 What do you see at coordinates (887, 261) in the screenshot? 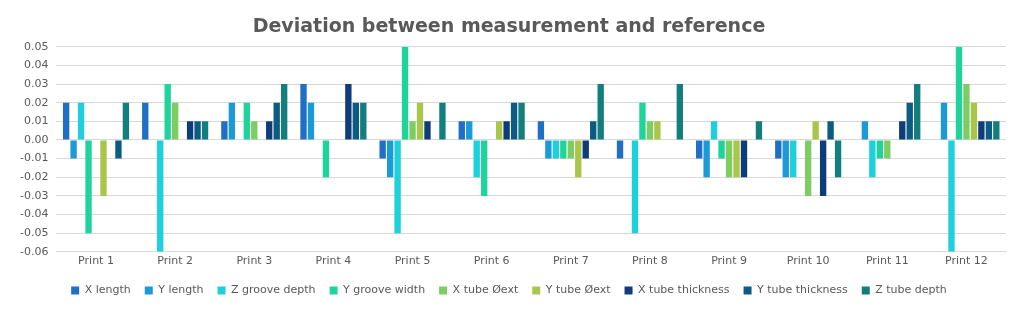
I see `x-tick-label: Print 11` at bounding box center [887, 261].